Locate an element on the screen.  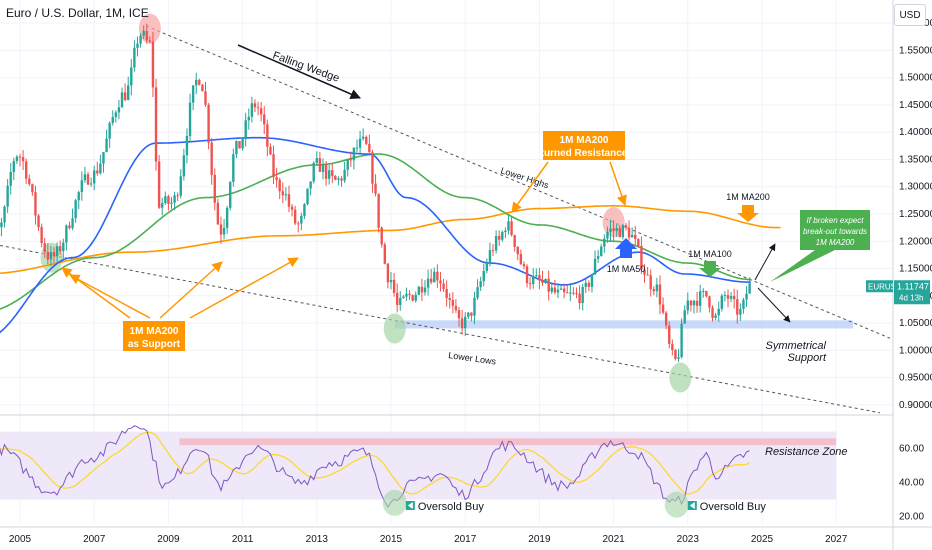
price-tick-label: 1.40000 is located at coordinates (915, 132).